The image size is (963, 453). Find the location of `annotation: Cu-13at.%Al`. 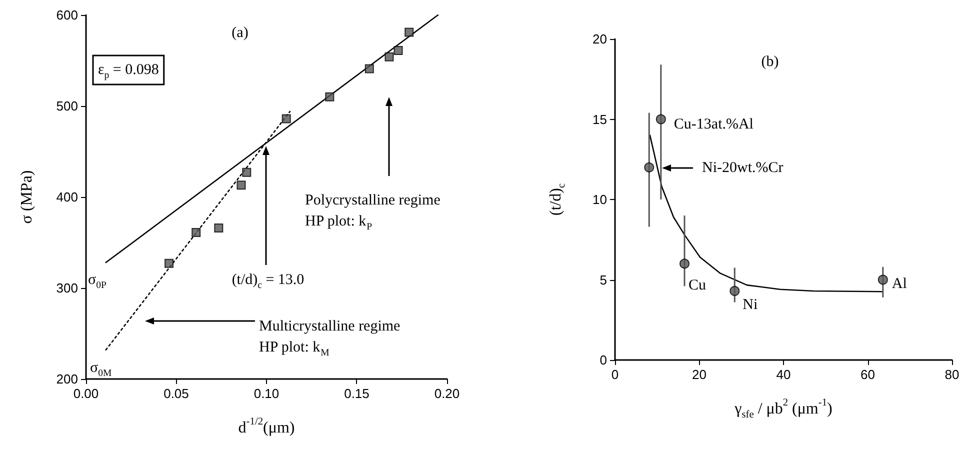

annotation: Cu-13at.%Al is located at coordinates (714, 124).